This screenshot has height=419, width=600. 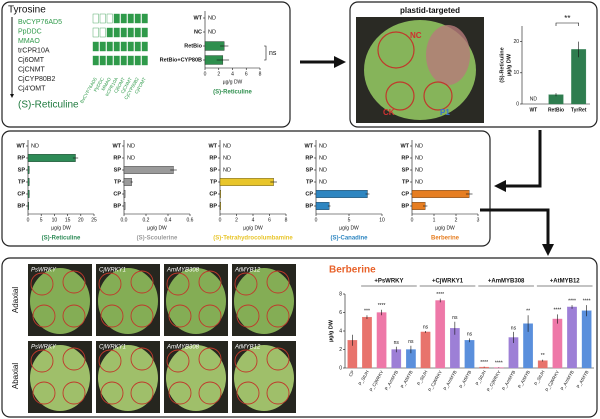 What do you see at coordinates (509, 64) in the screenshot?
I see `y-axis-unit: µg/g DW` at bounding box center [509, 64].